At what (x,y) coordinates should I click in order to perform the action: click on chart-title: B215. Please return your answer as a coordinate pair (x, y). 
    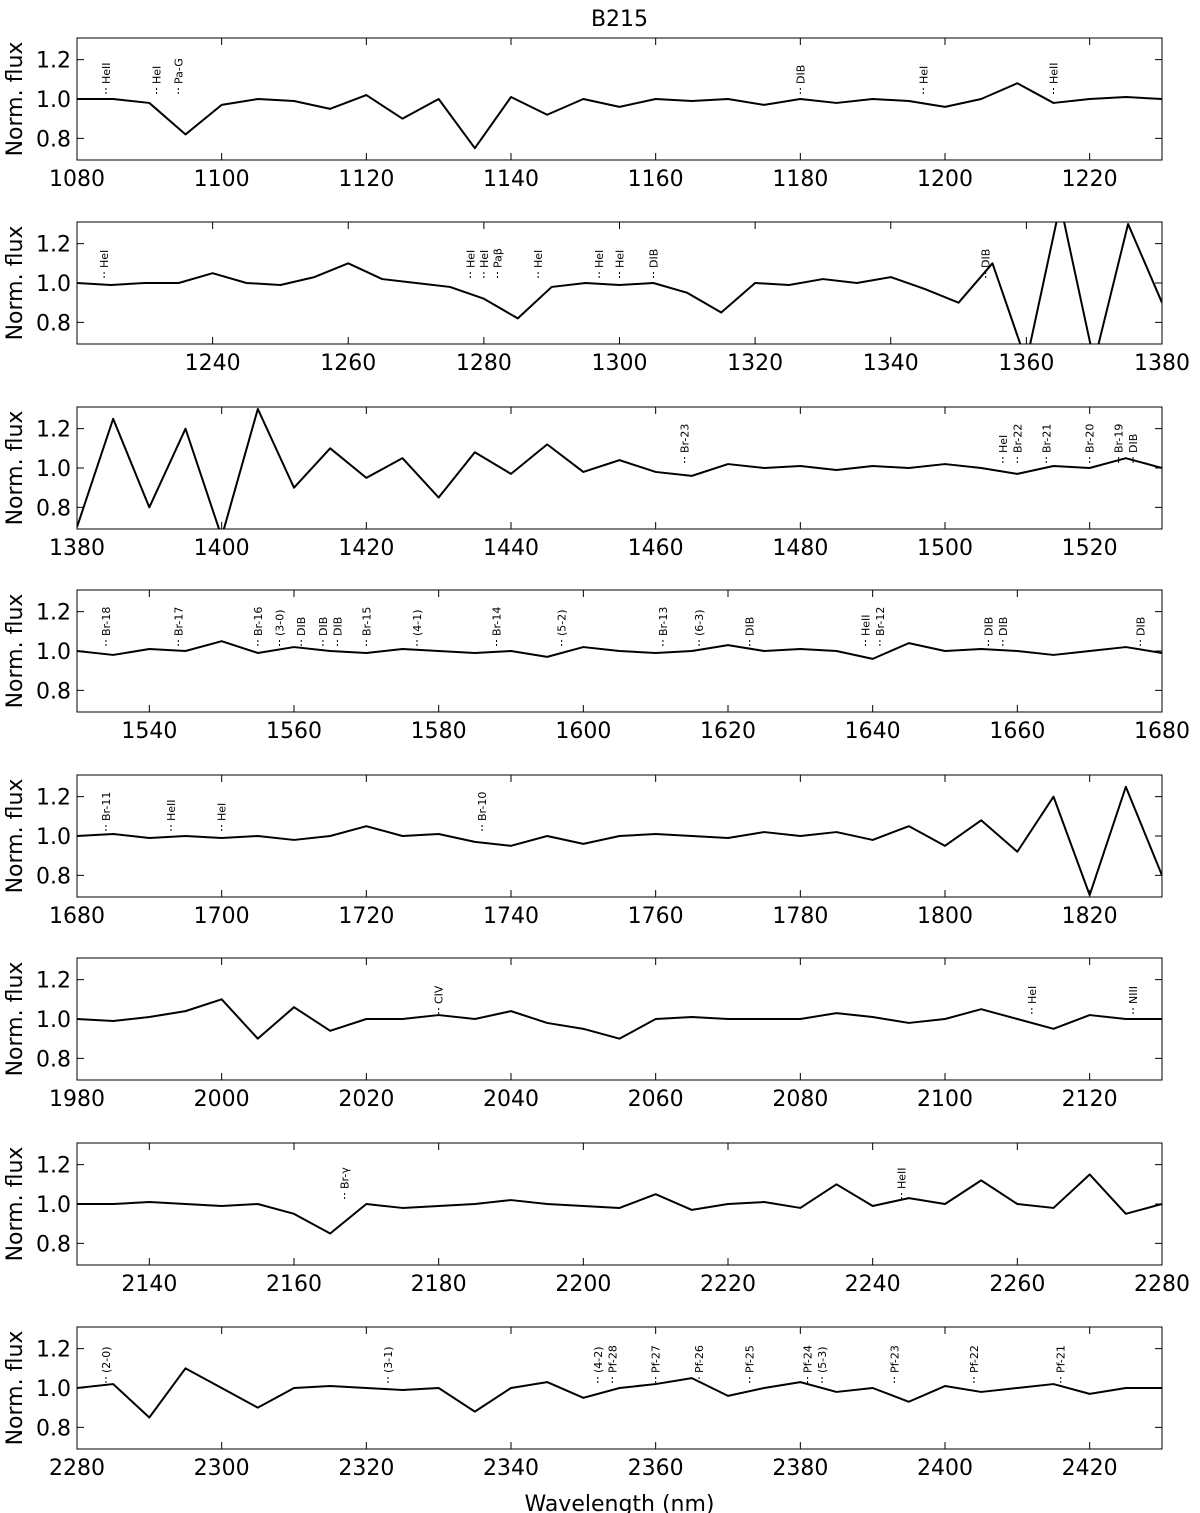
    Looking at the image, I should click on (619, 19).